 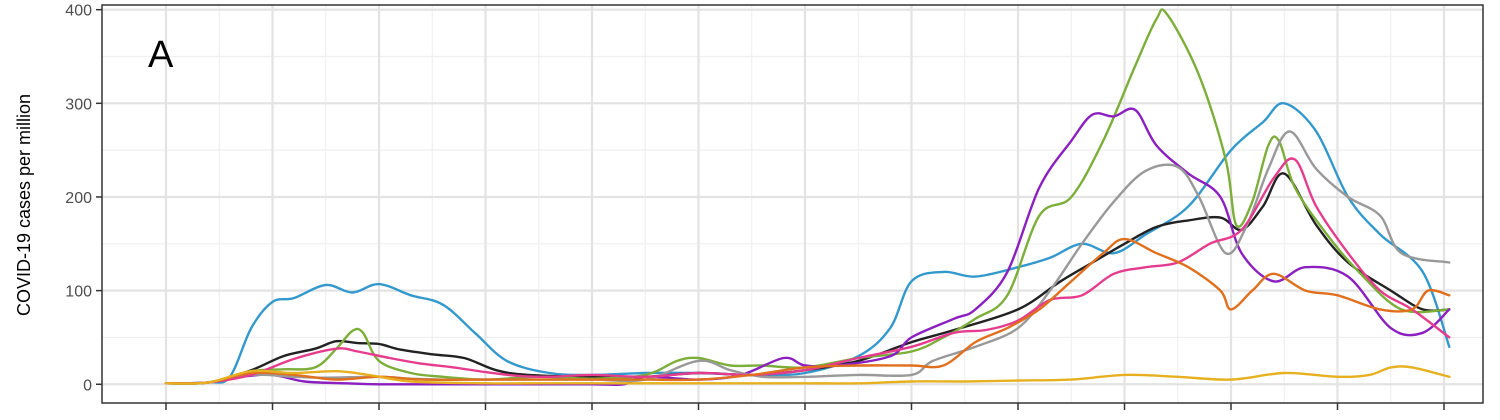 What do you see at coordinates (161, 55) in the screenshot?
I see `panel-label: A` at bounding box center [161, 55].